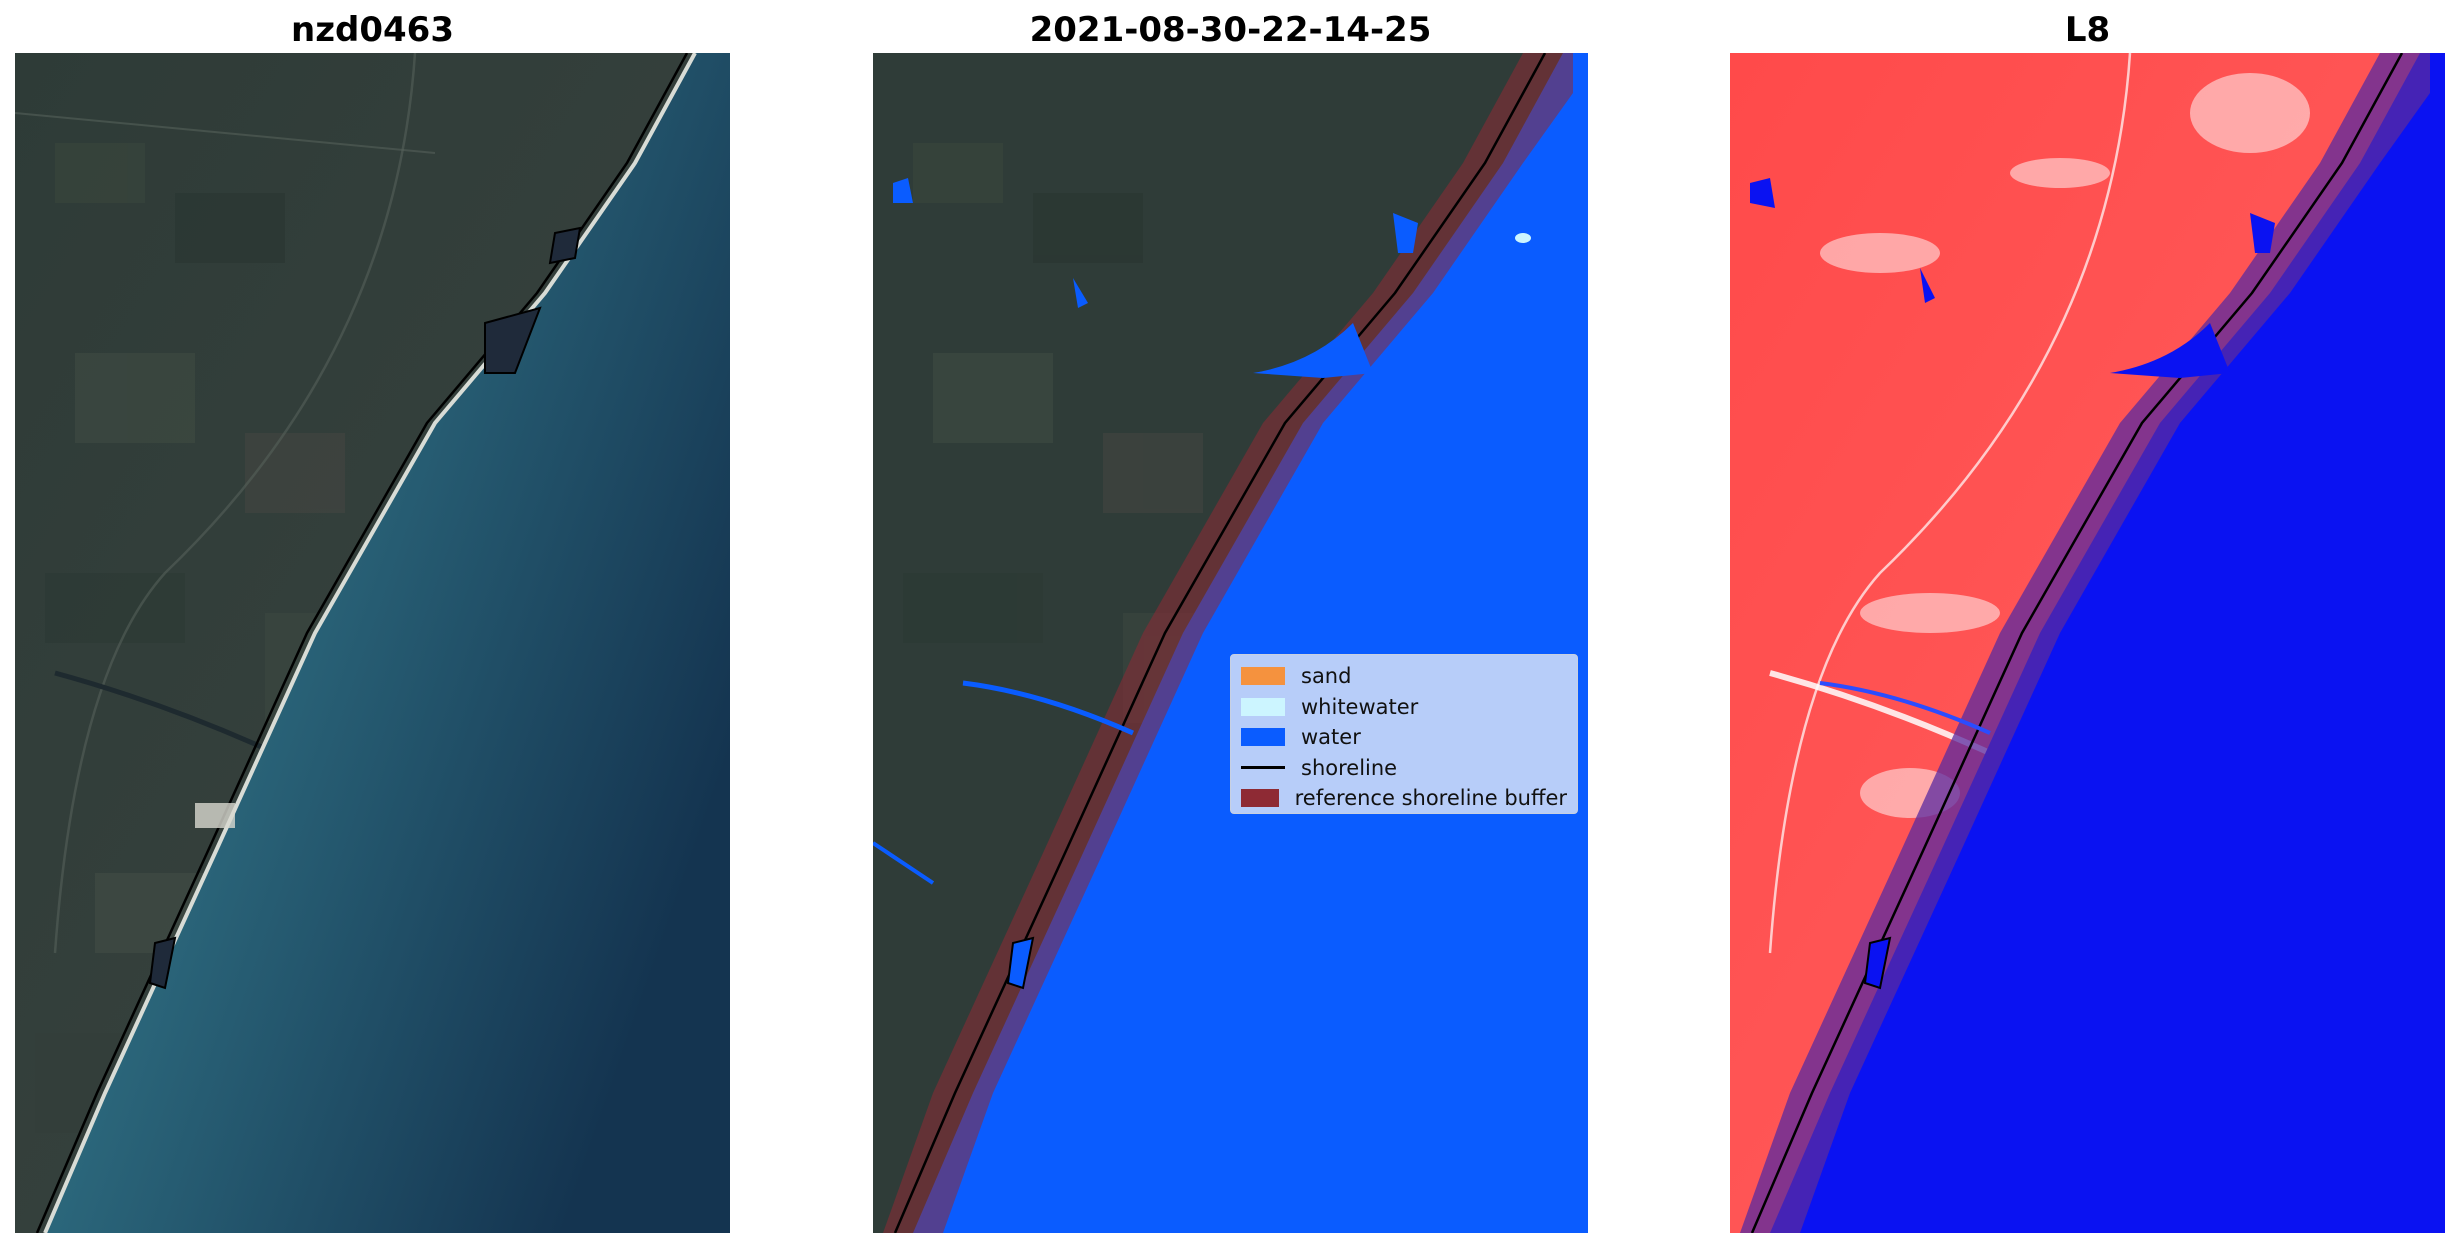 The width and height of the screenshot is (2460, 1250). Describe the element at coordinates (1404, 737) in the screenshot. I see `legend-item-water: water` at that location.